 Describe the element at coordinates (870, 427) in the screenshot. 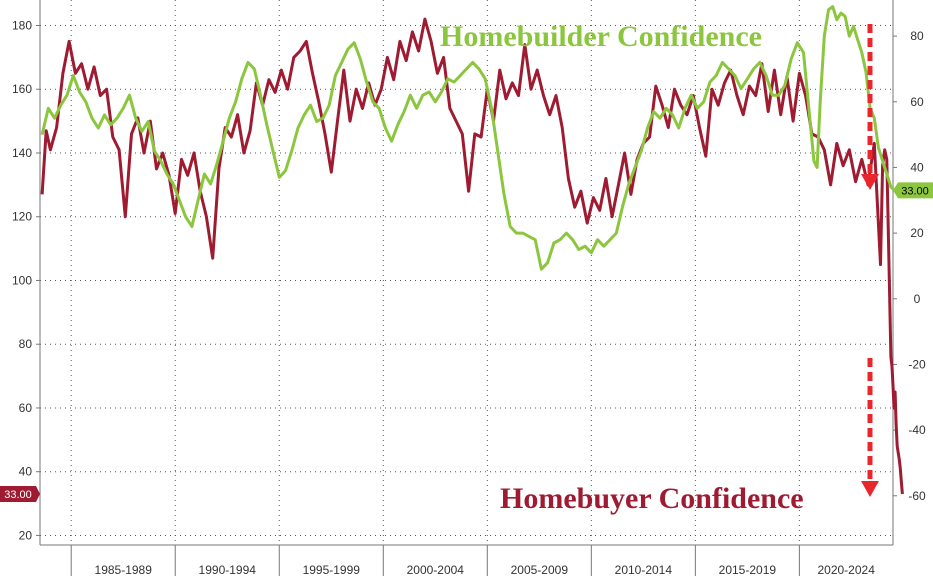

I see `down-arrow-buyer` at that location.